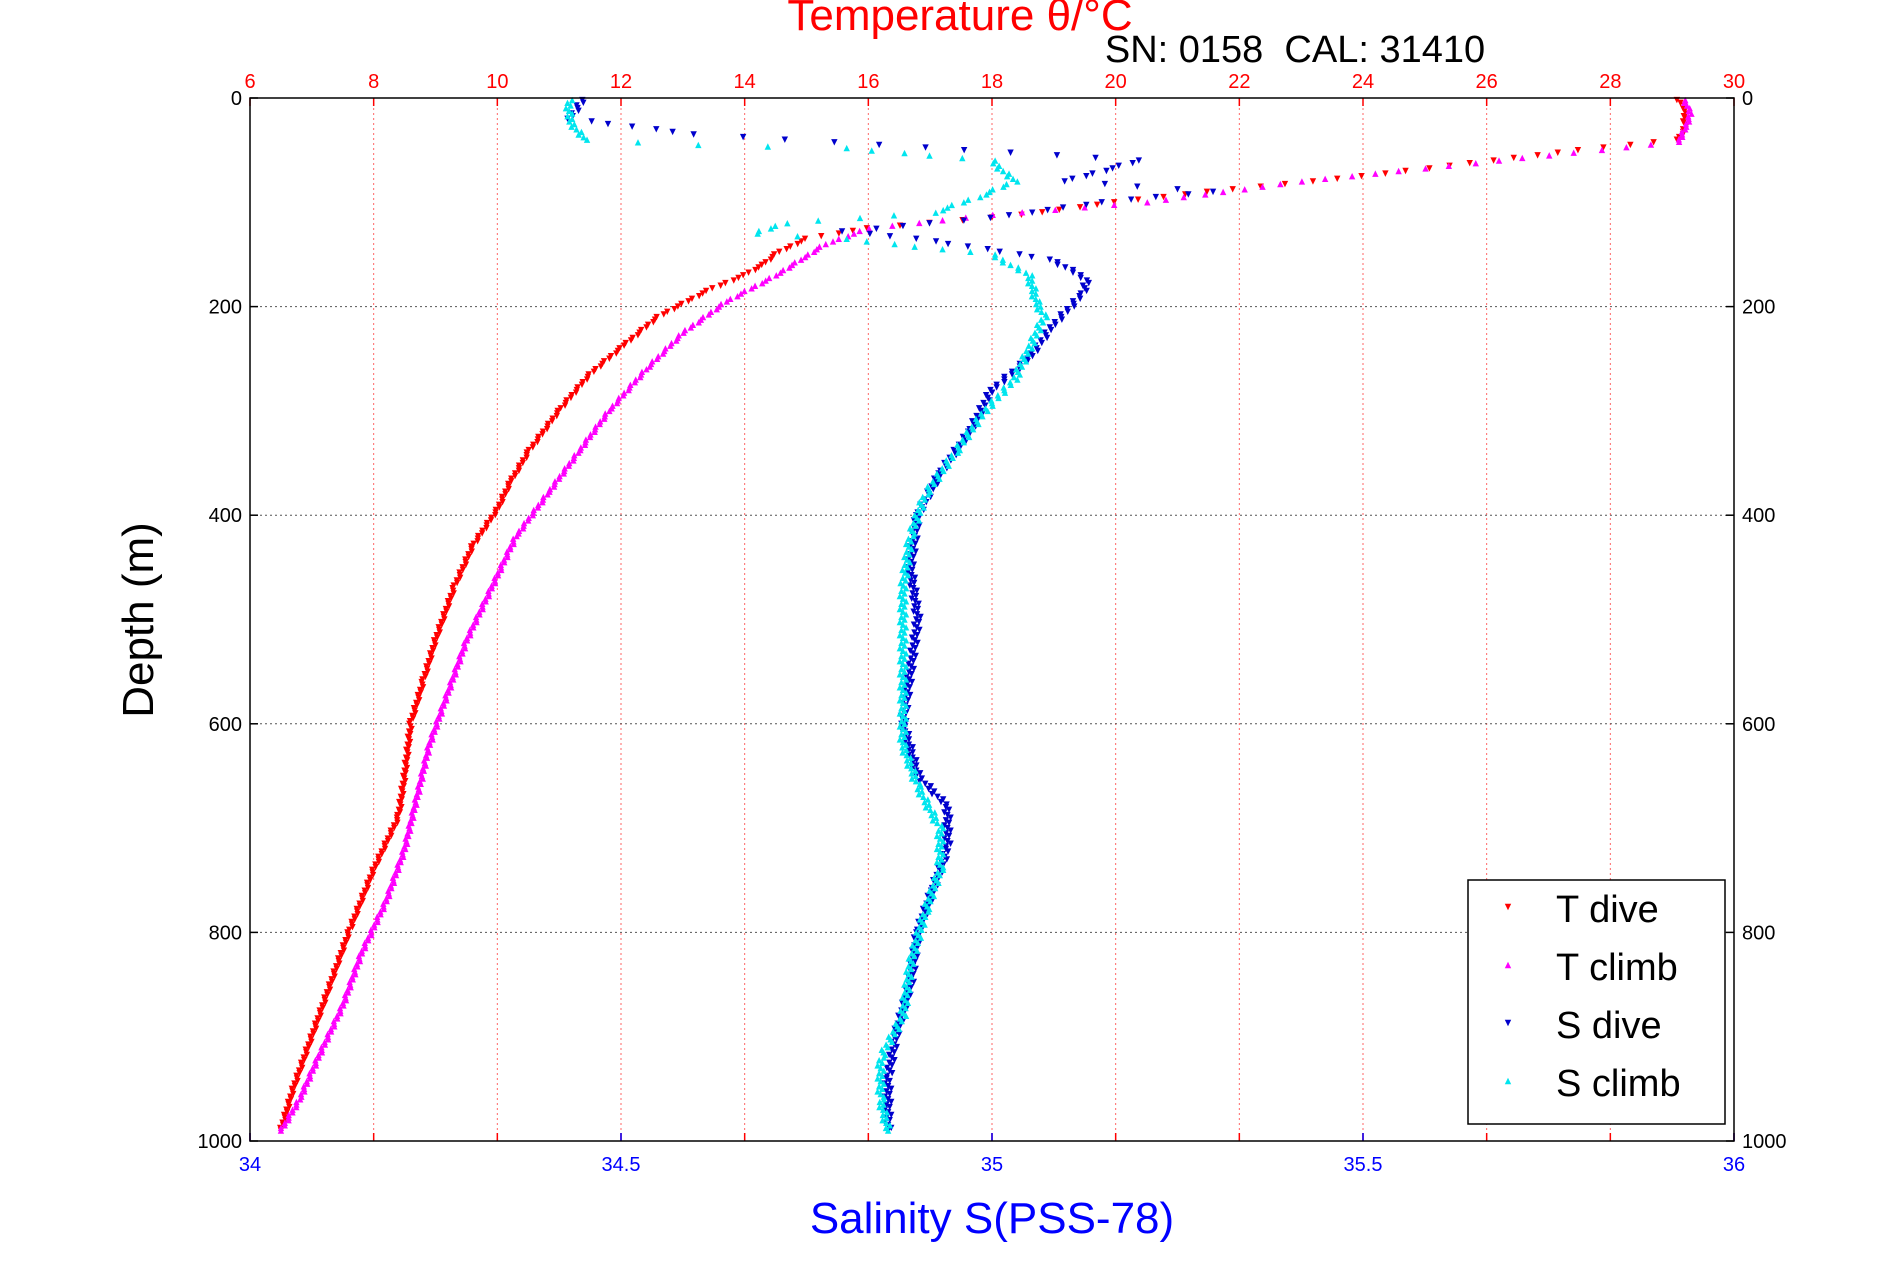 The image size is (1891, 1262). What do you see at coordinates (1596, 1002) in the screenshot?
I see `legend: T dive T climb S dive S climb` at bounding box center [1596, 1002].